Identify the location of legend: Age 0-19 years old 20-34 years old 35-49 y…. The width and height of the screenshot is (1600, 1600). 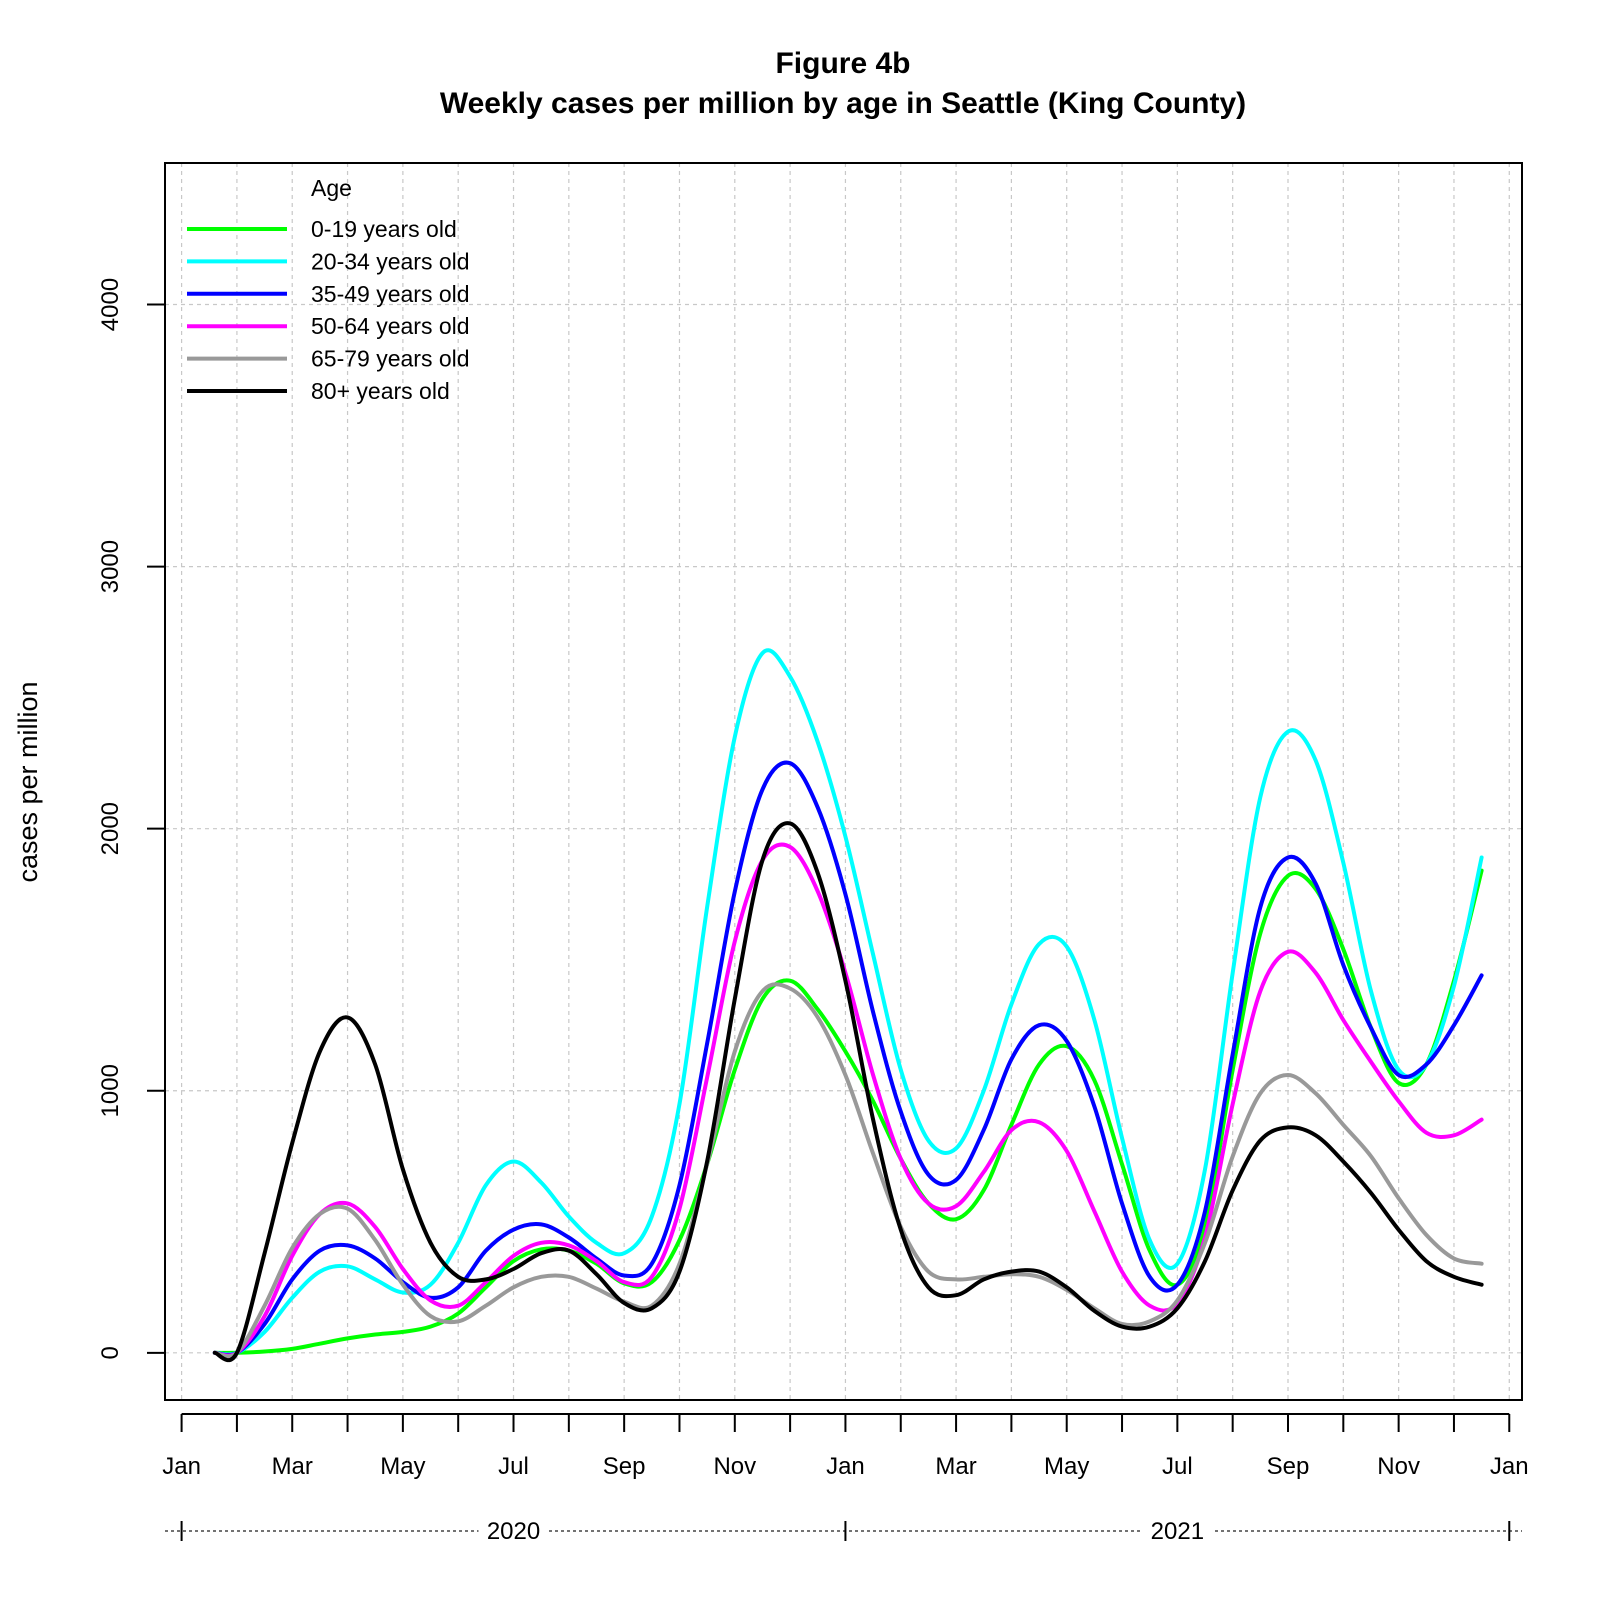
(328, 289).